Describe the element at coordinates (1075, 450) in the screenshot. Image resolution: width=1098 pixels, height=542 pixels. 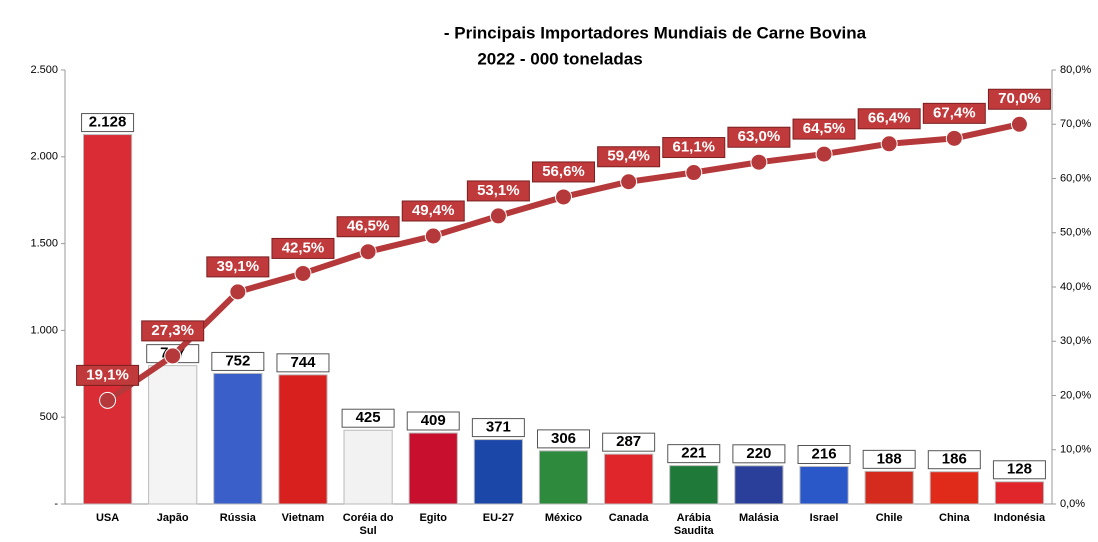
I see `y2-tick-label: 10,0%` at that location.